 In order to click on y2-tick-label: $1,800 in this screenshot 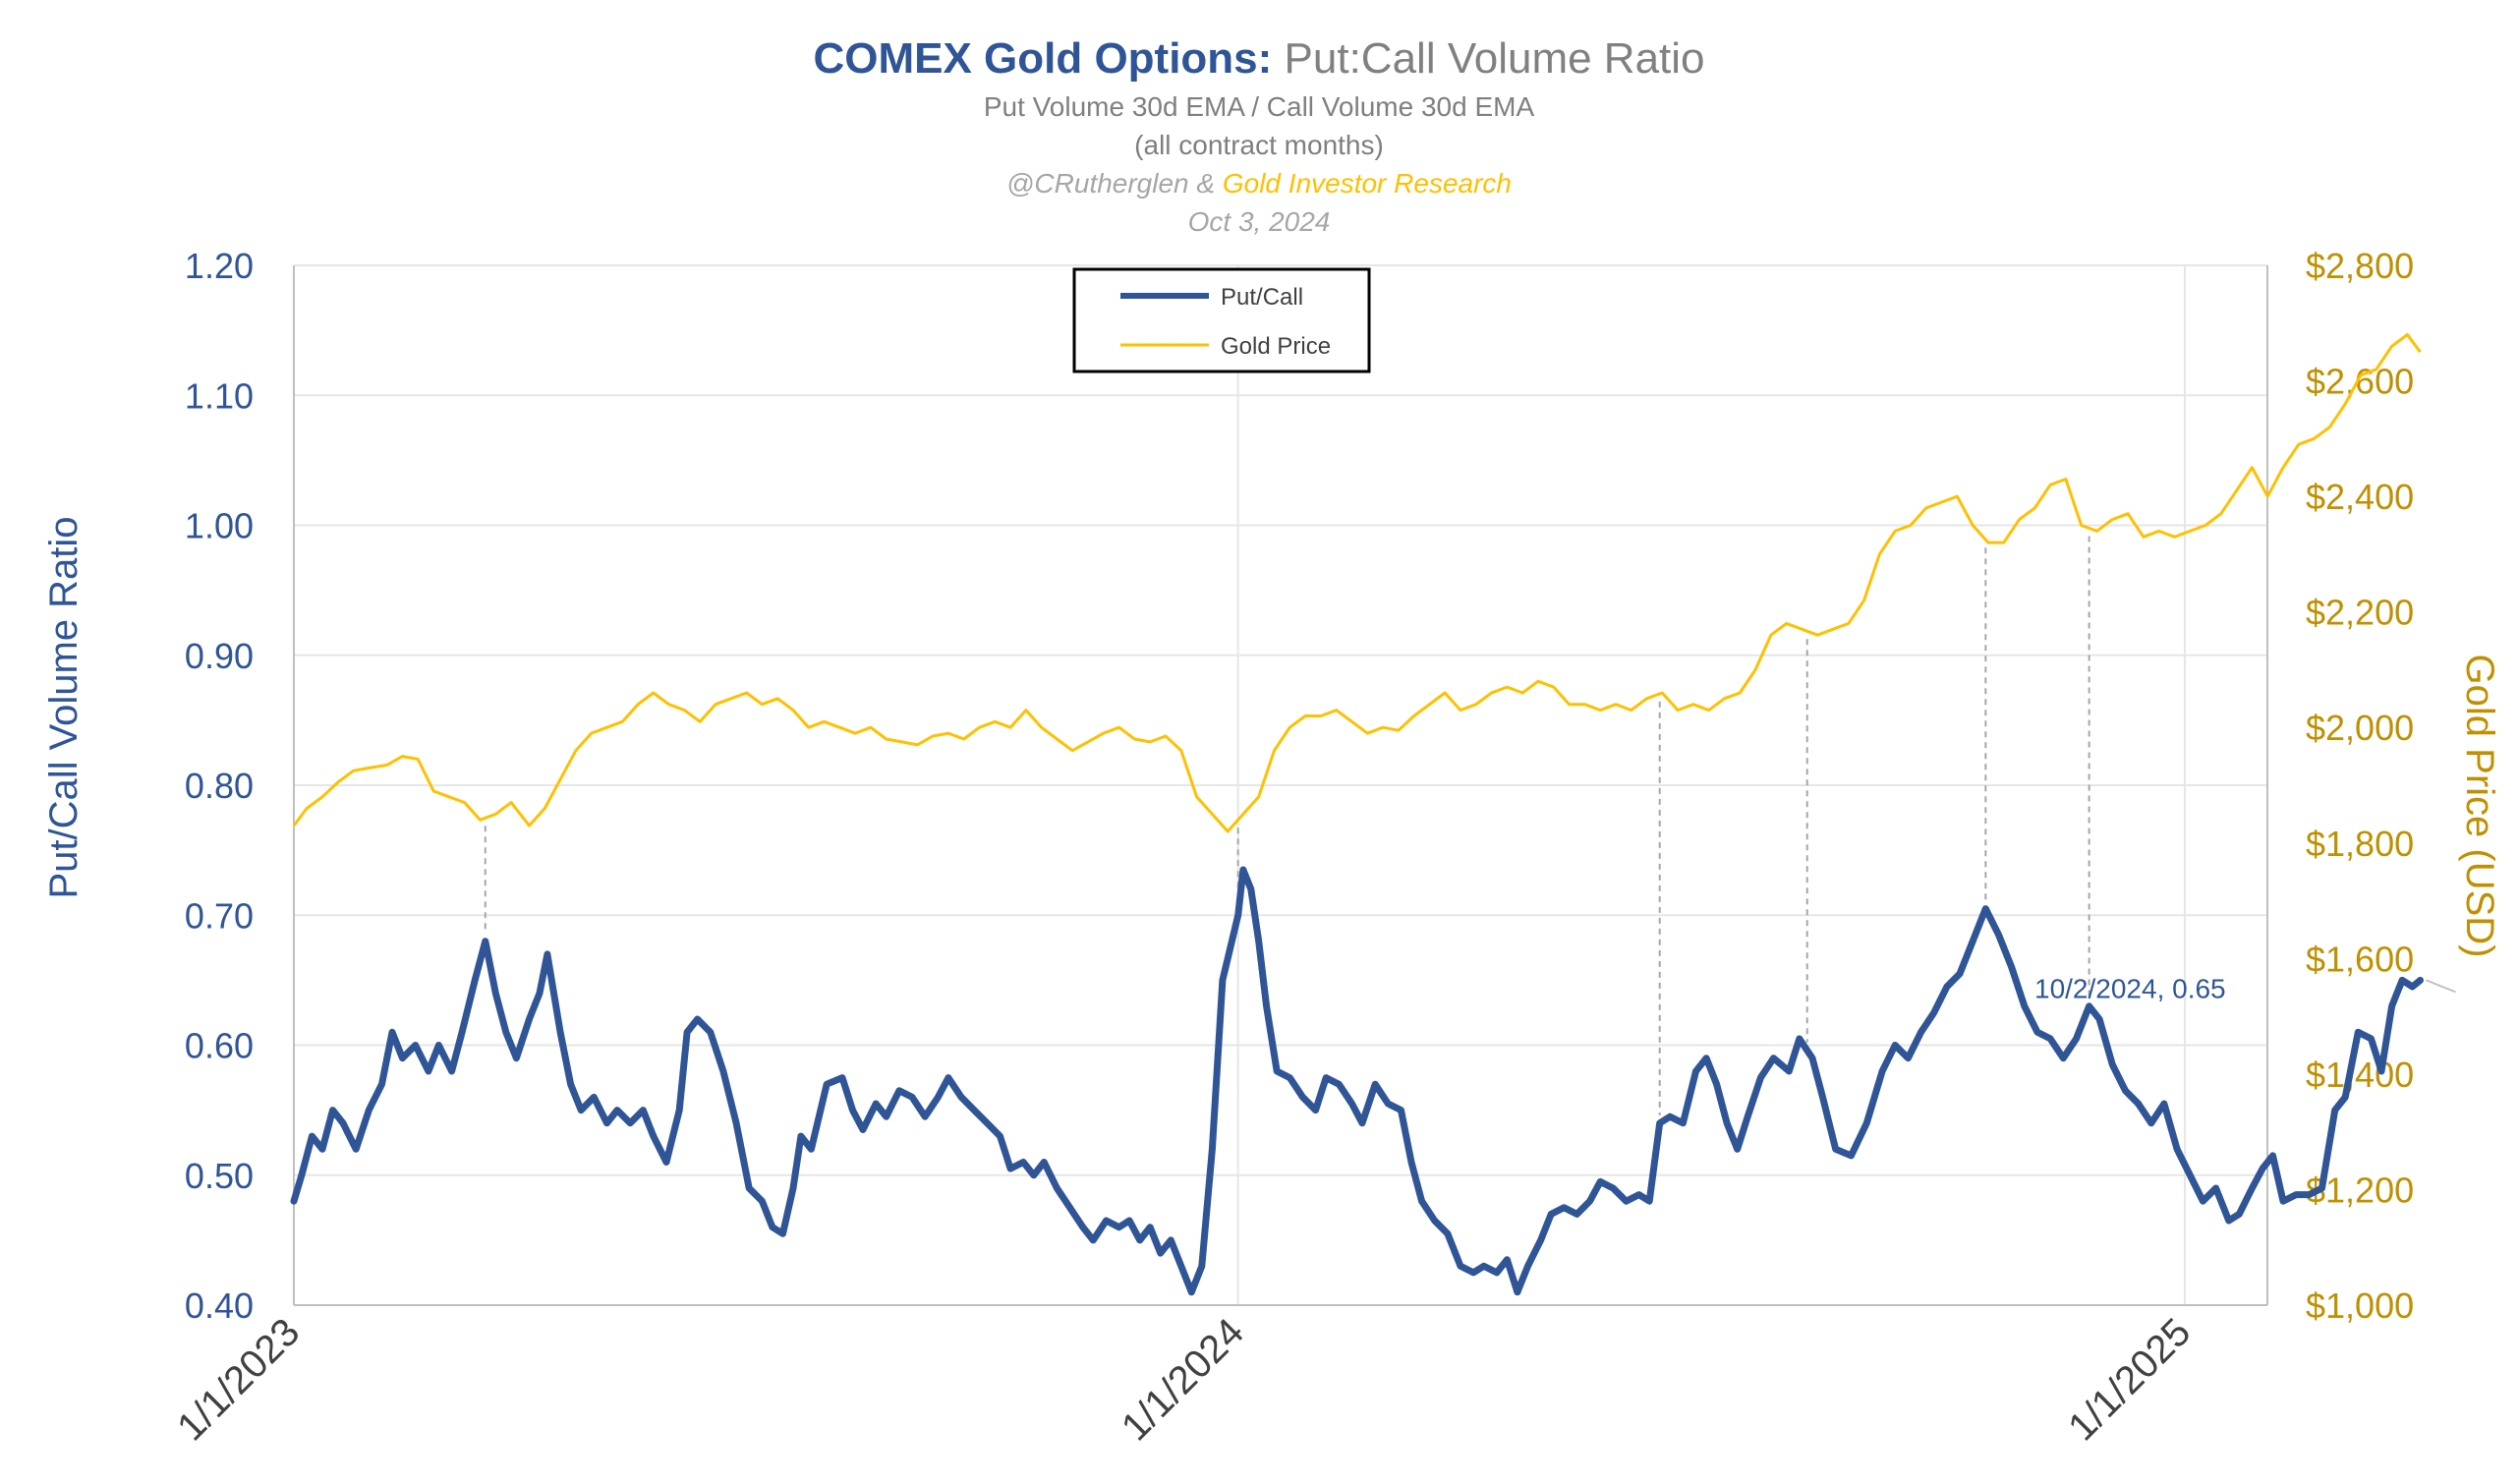, I will do `click(2360, 844)`.